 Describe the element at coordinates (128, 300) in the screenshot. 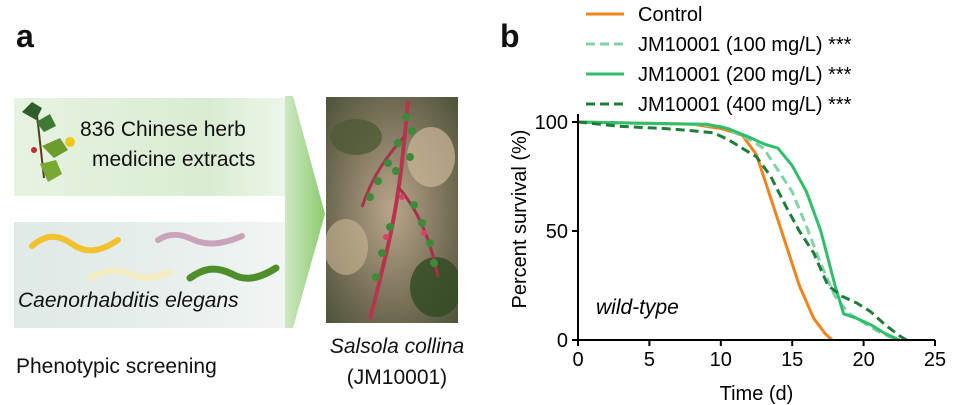

I see `worm-species-label: Caenorhabditis elegans` at that location.